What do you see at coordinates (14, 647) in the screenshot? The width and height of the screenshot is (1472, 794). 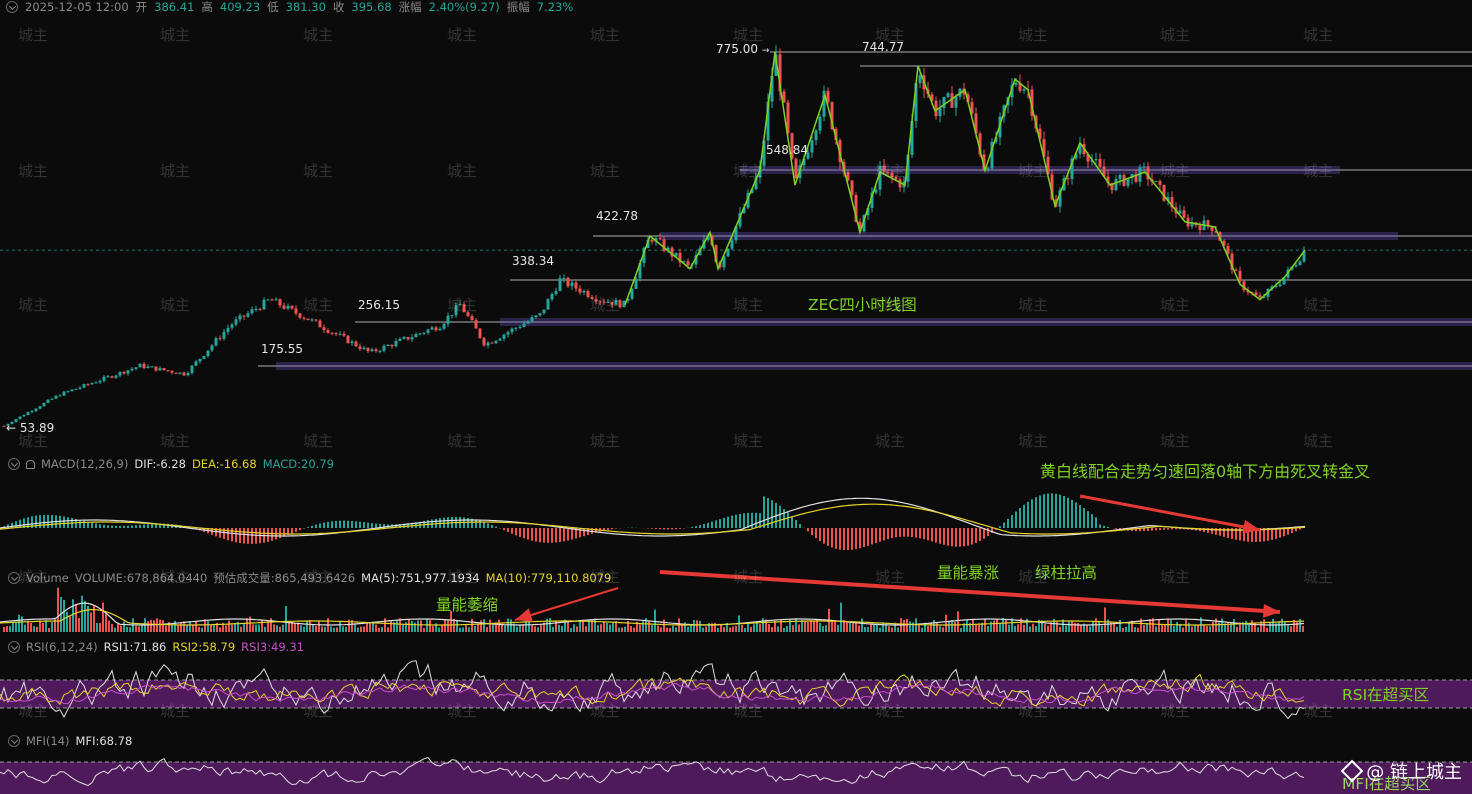 I see `rsi-collapse-icon` at bounding box center [14, 647].